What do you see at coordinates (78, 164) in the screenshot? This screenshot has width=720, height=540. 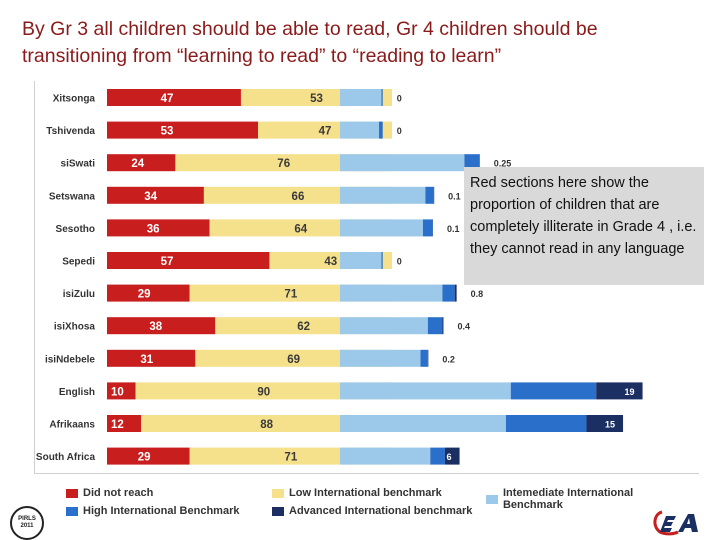 I see `category-label: siSwati` at bounding box center [78, 164].